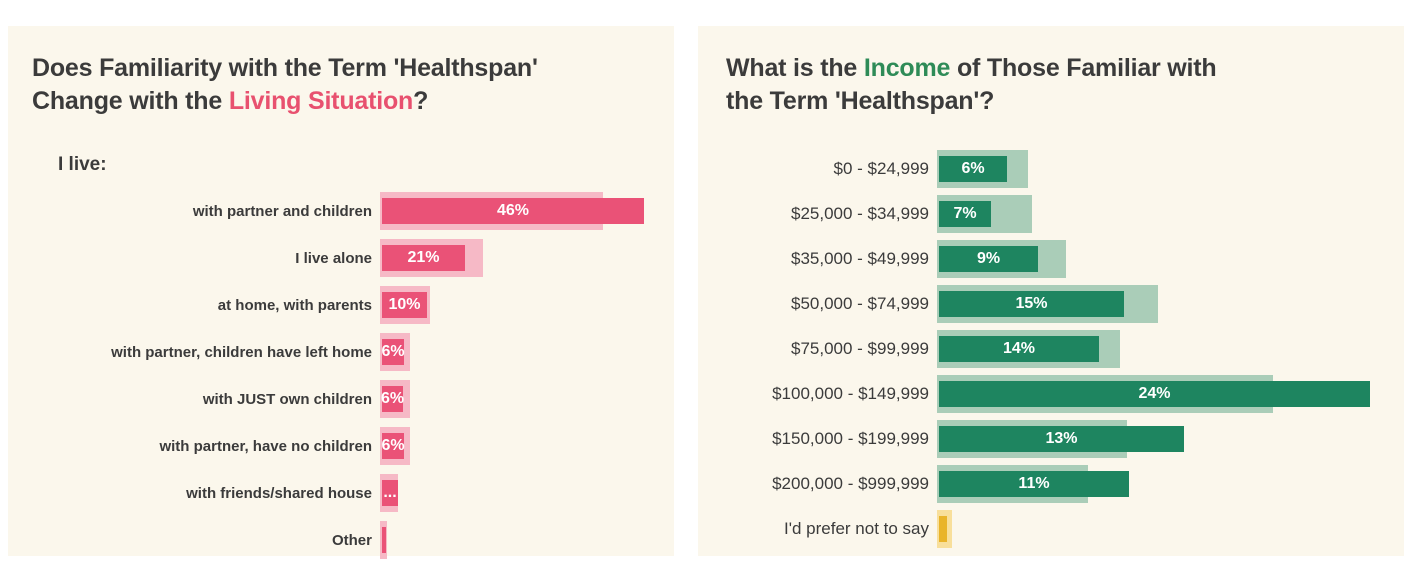  Describe the element at coordinates (421, 101) in the screenshot. I see `title-line2-post: ?` at that location.